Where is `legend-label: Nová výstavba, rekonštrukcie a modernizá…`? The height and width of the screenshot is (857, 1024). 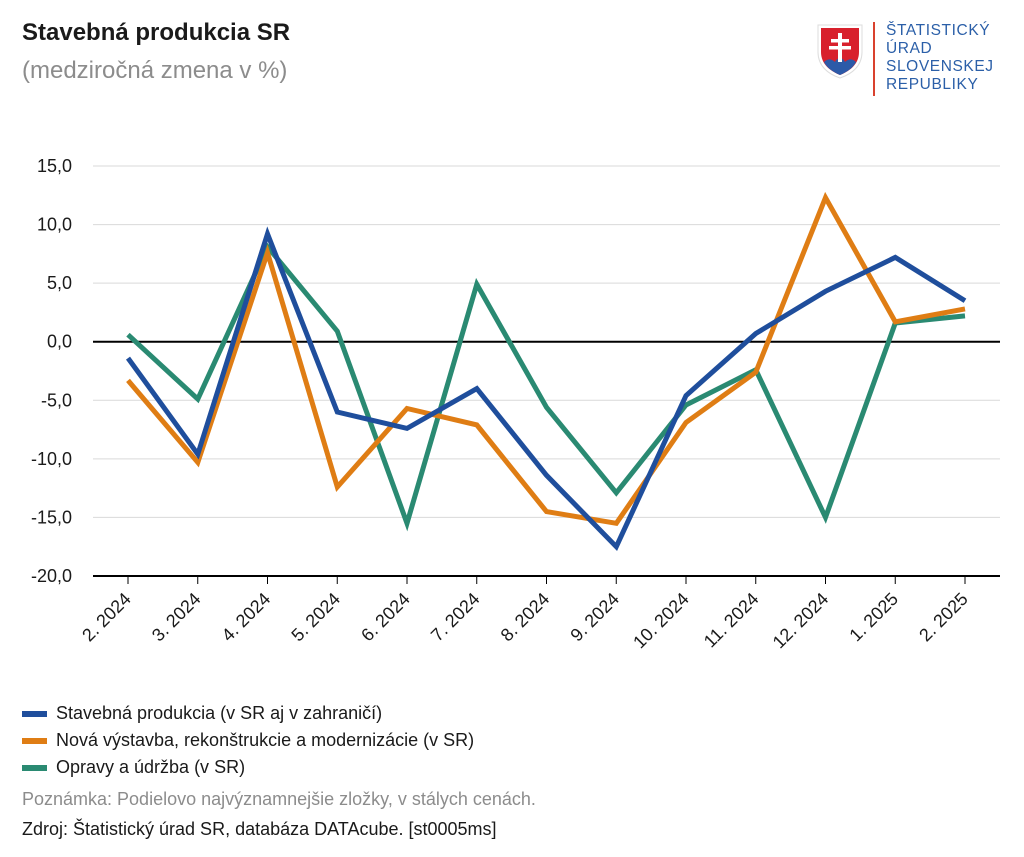 legend-label: Nová výstavba, rekonštrukcie a modernizá… is located at coordinates (265, 740).